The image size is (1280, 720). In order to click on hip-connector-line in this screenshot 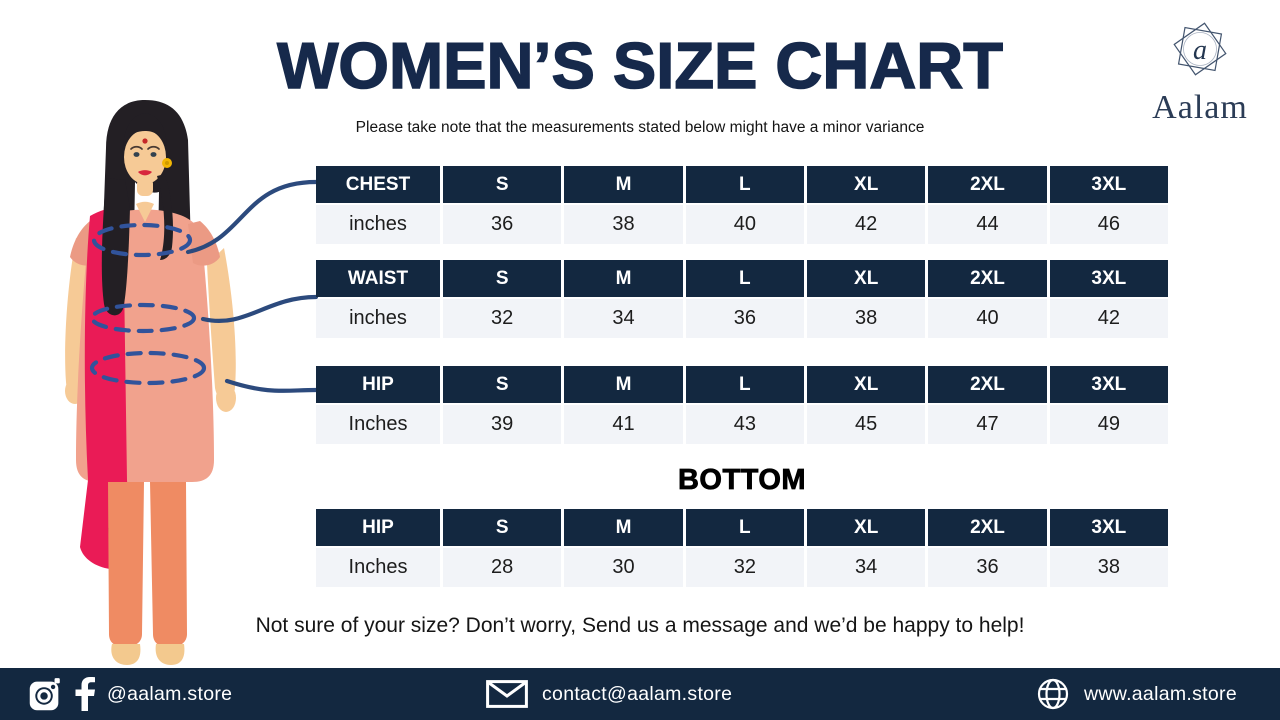, I will do `click(271, 385)`.